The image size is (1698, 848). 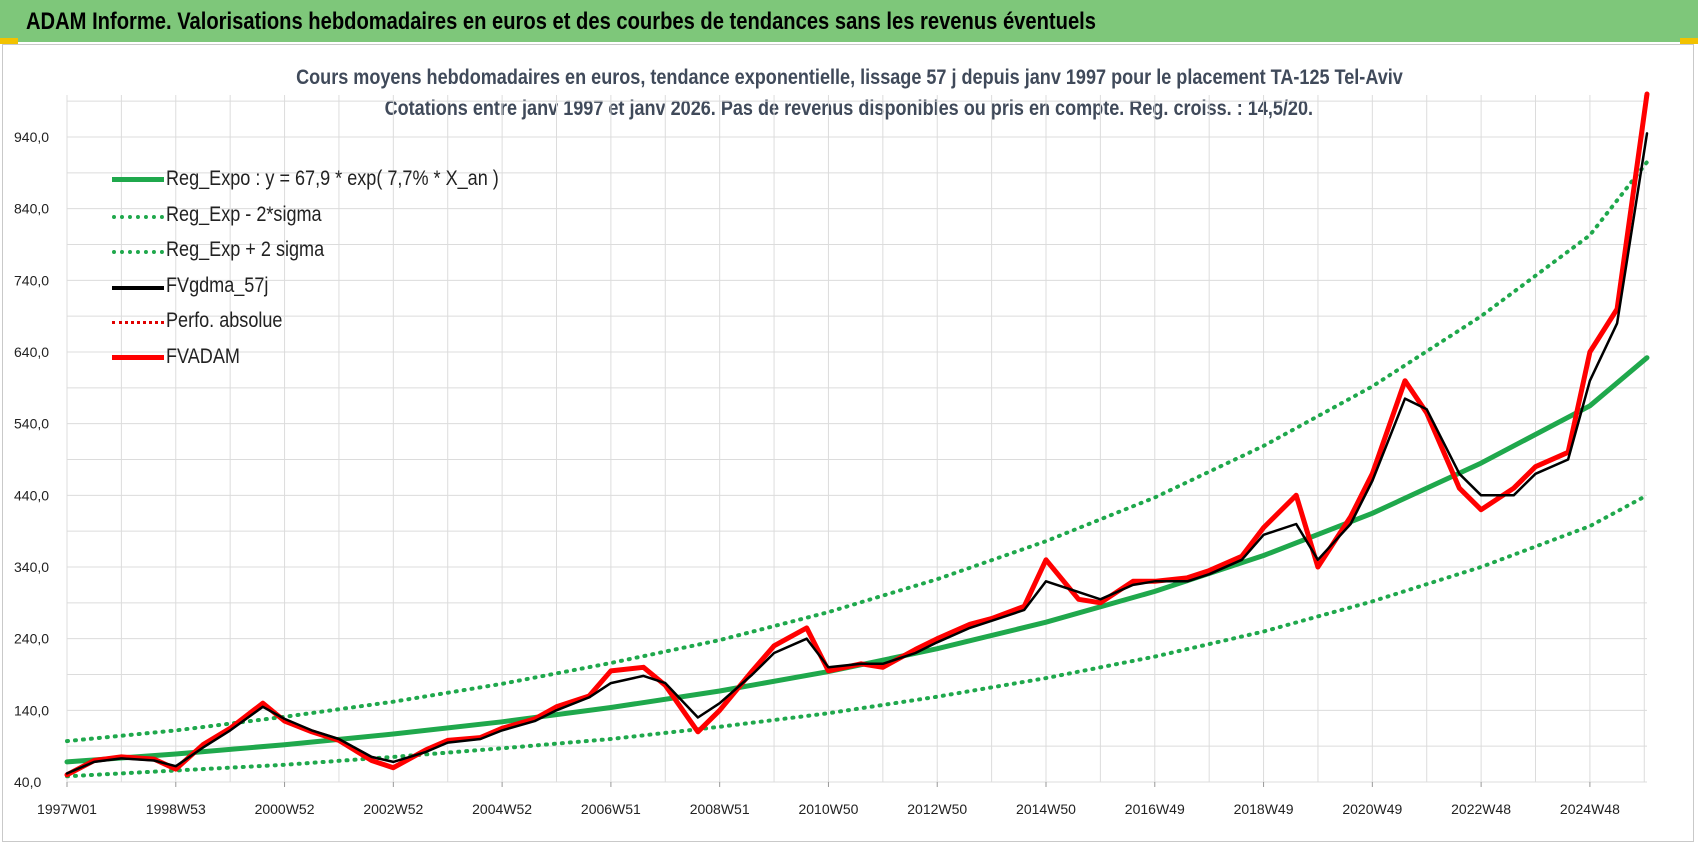 What do you see at coordinates (332, 178) in the screenshot?
I see `legend-label-reg-expo: Reg_Expo : y = 67,9 * exp( 7,7% * X_an )` at bounding box center [332, 178].